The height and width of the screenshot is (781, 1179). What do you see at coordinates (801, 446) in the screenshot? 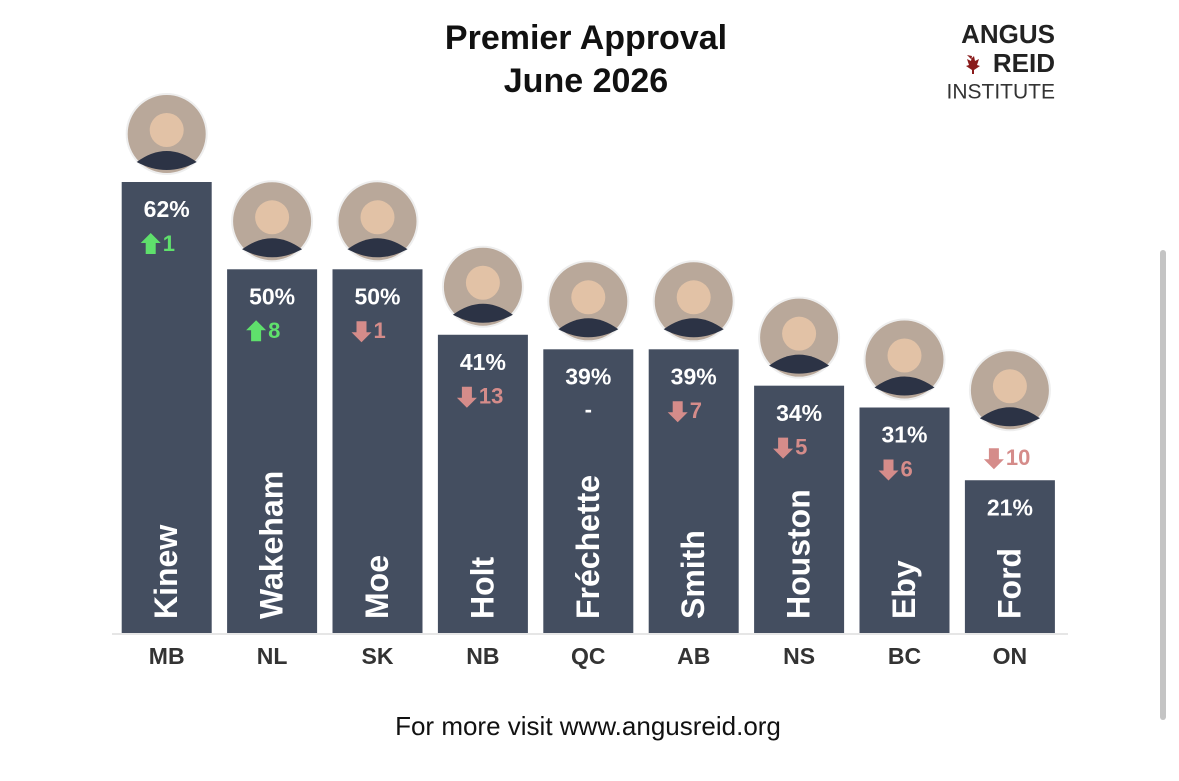
I see `change-label: 5` at bounding box center [801, 446].